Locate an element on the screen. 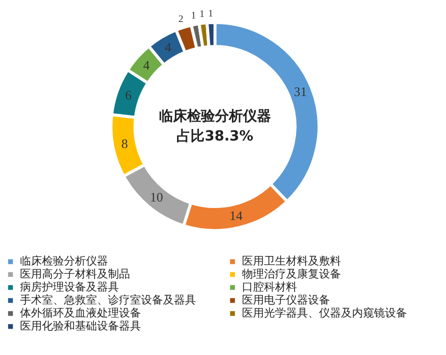 Image resolution: width=446 pixels, height=355 pixels. legend-label: 医用化验和基础设备器具 is located at coordinates (80, 326).